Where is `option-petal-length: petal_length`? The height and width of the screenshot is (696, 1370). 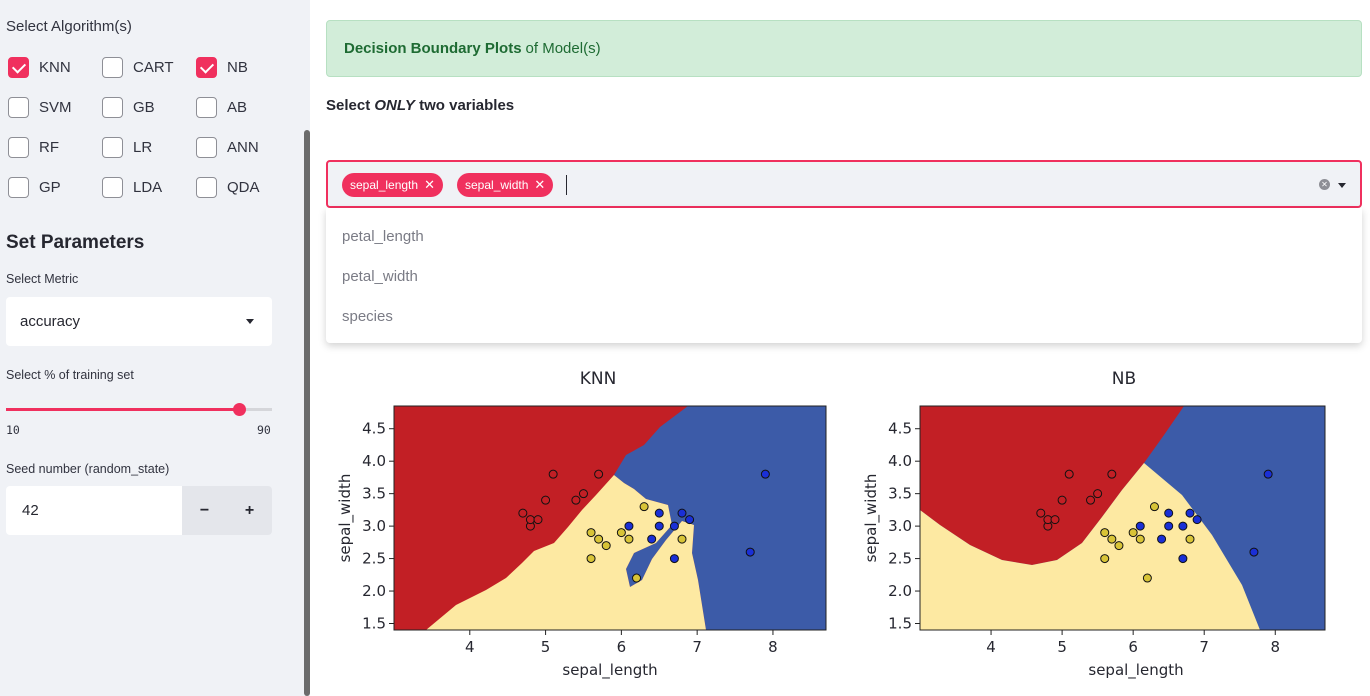 option-petal-length: petal_length is located at coordinates (383, 236).